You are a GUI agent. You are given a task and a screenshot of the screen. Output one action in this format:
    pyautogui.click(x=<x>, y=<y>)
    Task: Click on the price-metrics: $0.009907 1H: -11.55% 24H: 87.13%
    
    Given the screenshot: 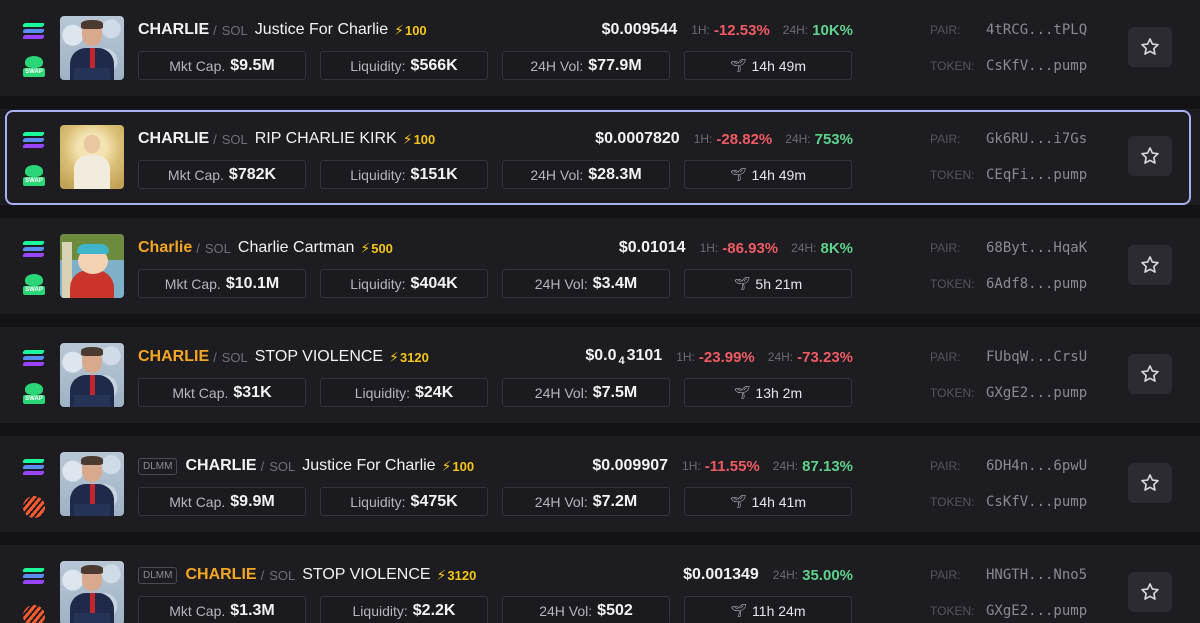 What is the action you would take?
    pyautogui.click(x=722, y=466)
    